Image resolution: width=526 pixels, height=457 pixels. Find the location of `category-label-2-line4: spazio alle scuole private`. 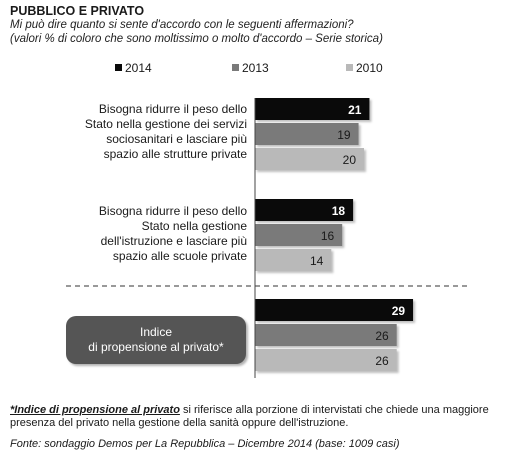

category-label-2-line4: spazio alle scuole private is located at coordinates (180, 256).